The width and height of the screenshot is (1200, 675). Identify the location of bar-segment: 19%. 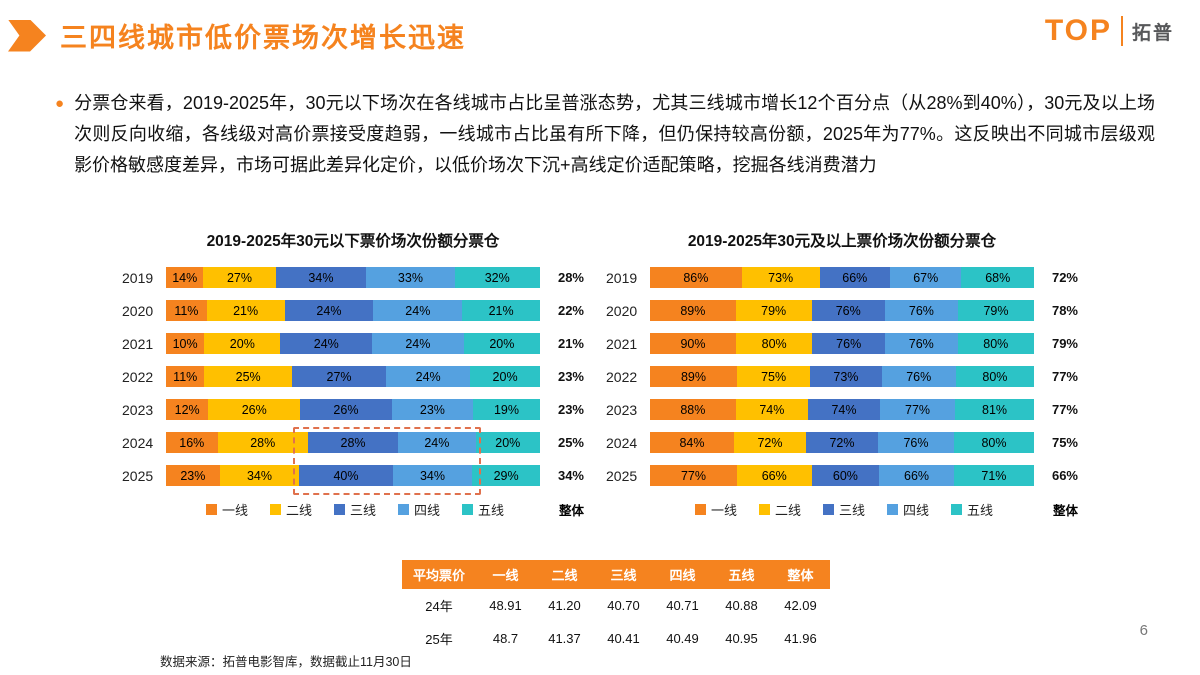
(506, 409).